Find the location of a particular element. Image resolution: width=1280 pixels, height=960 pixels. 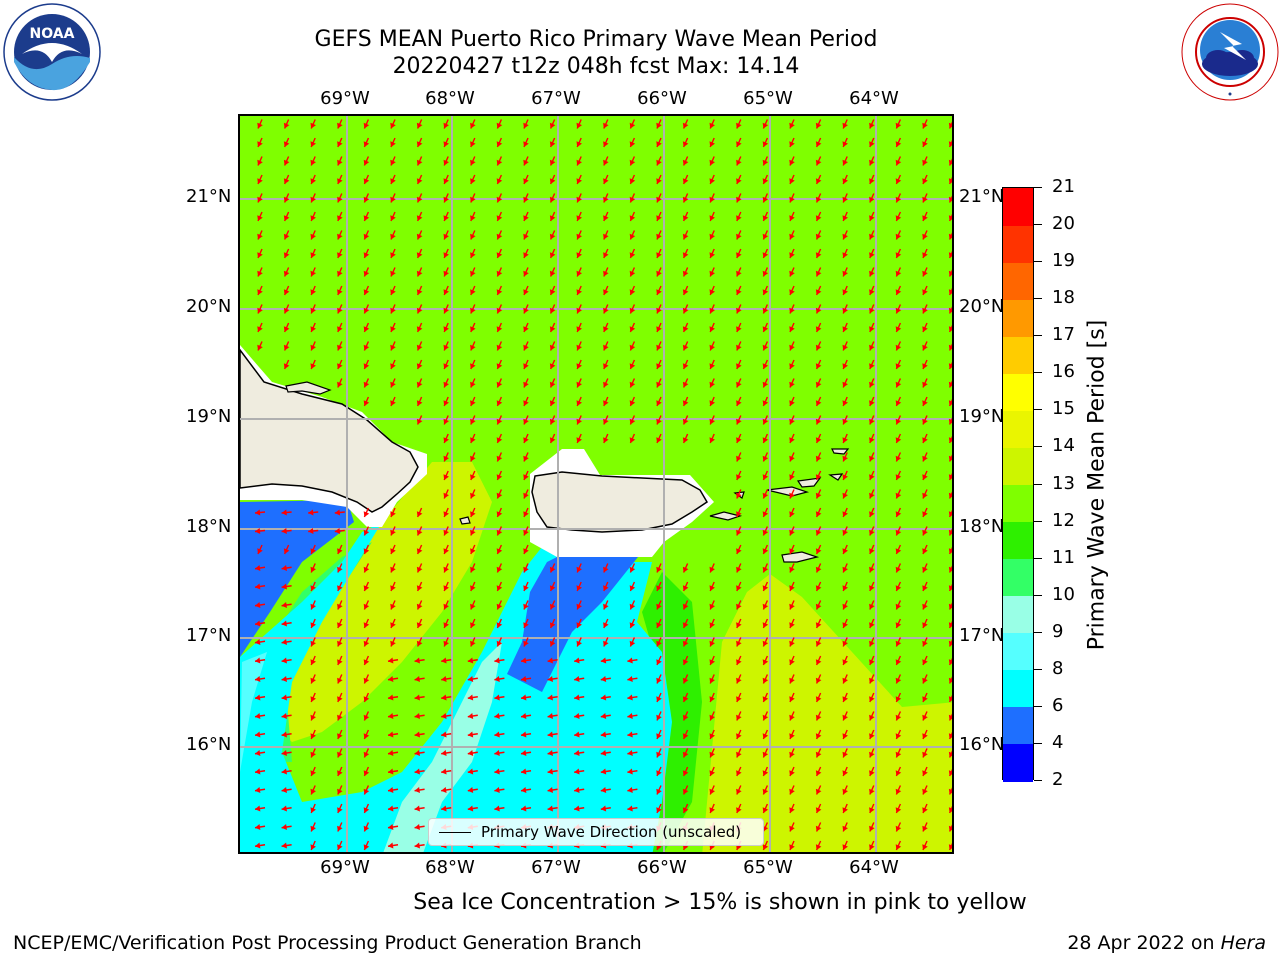

legend-label: Primary Wave Direction (unscaled) is located at coordinates (611, 832).